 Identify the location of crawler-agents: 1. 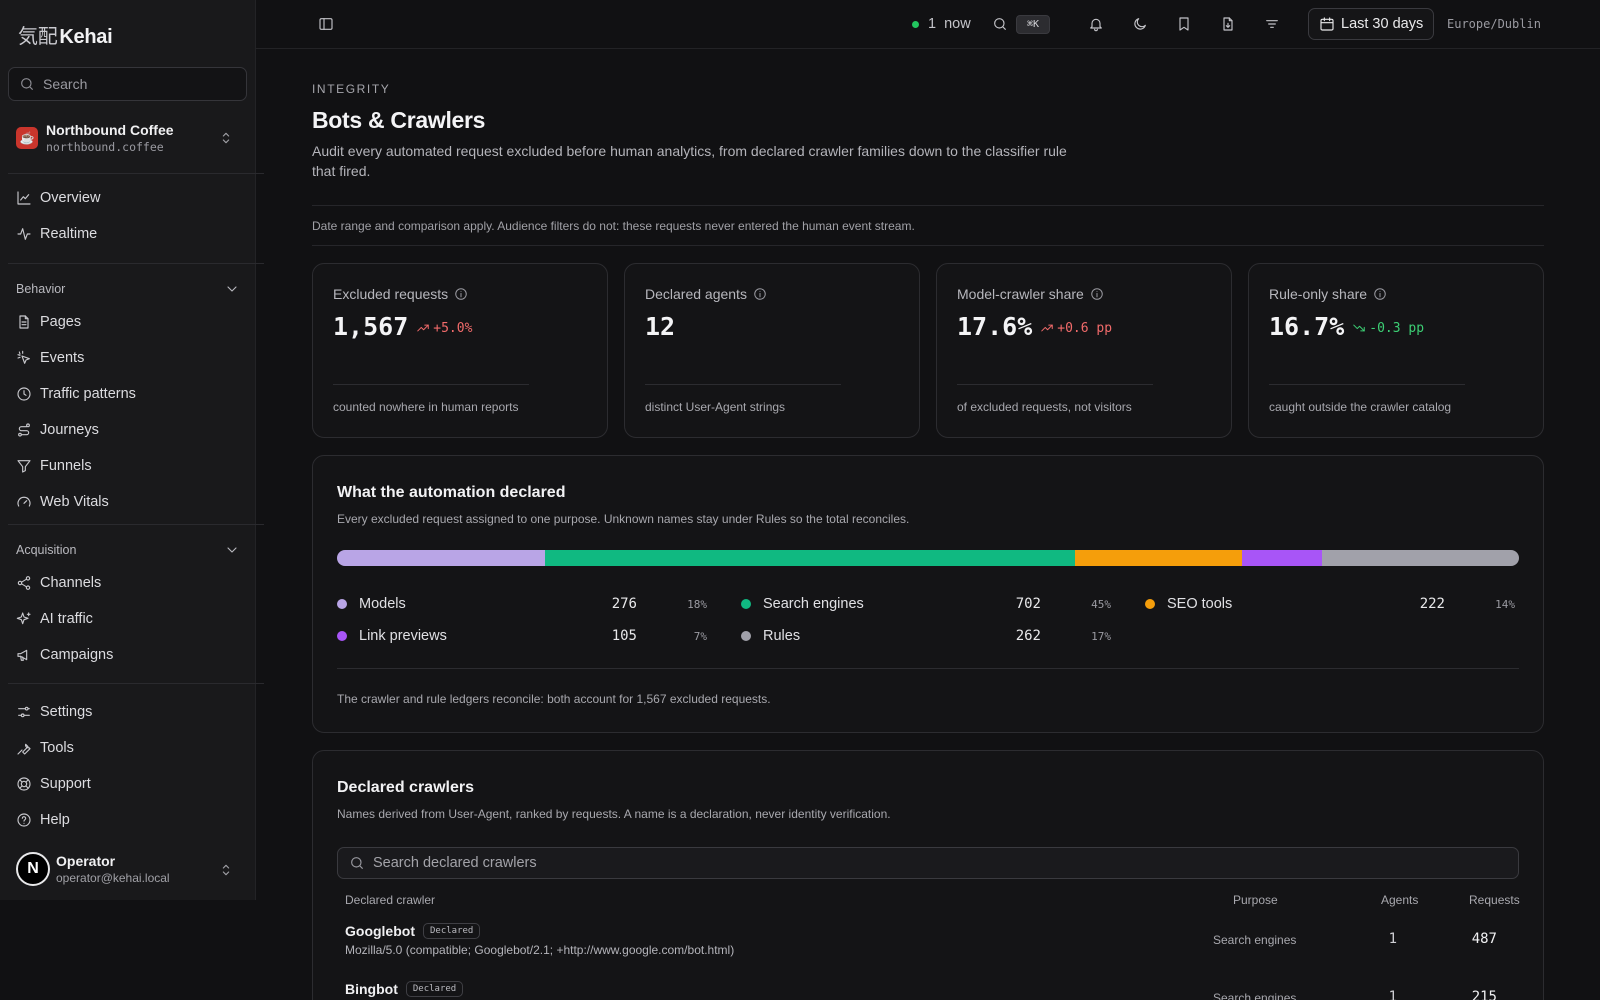
(1392, 939).